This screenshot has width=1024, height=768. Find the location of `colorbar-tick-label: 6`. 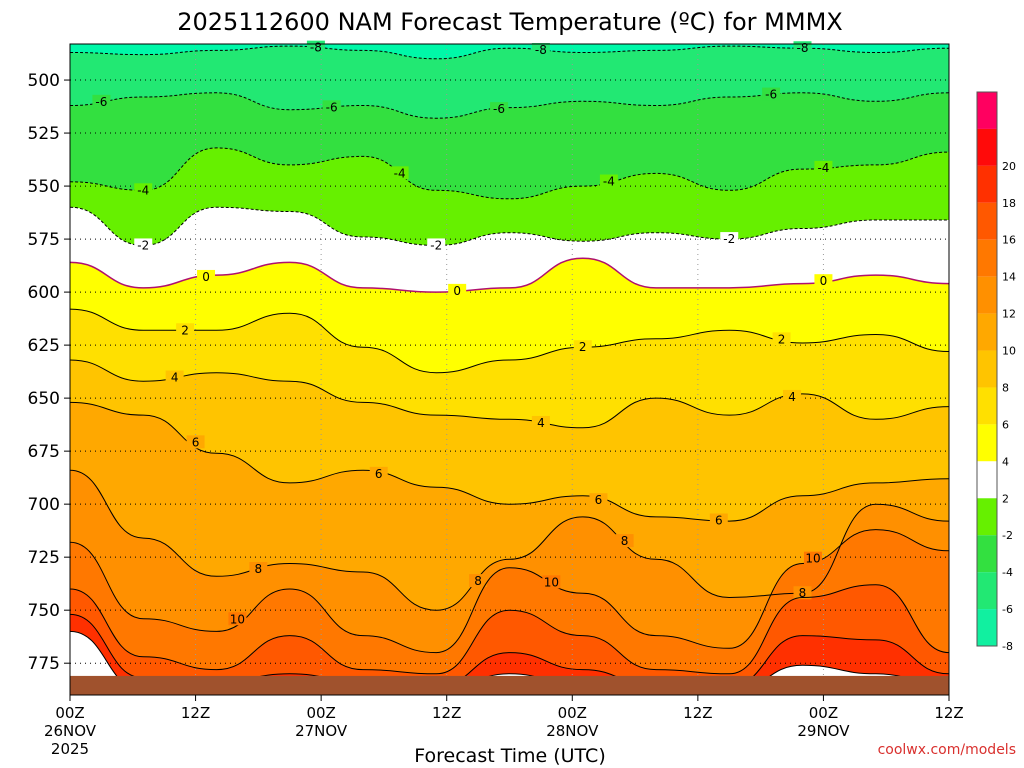

colorbar-tick-label: 6 is located at coordinates (1005, 424).